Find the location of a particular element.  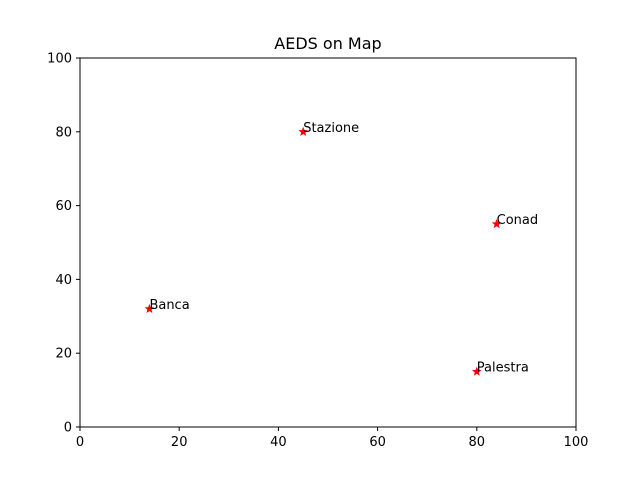

y-tick-label: 80 is located at coordinates (63, 132).